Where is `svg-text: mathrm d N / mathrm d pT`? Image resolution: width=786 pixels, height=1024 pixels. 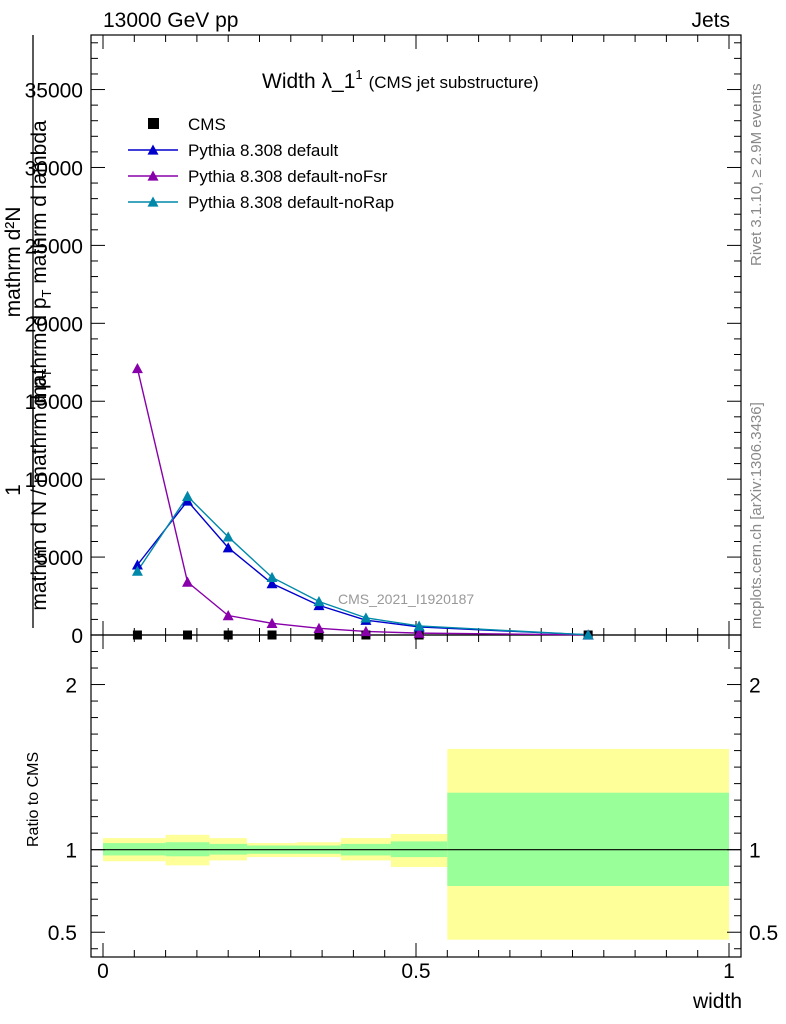
svg-text: mathrm d N / mathrm d pT is located at coordinates (41, 489).